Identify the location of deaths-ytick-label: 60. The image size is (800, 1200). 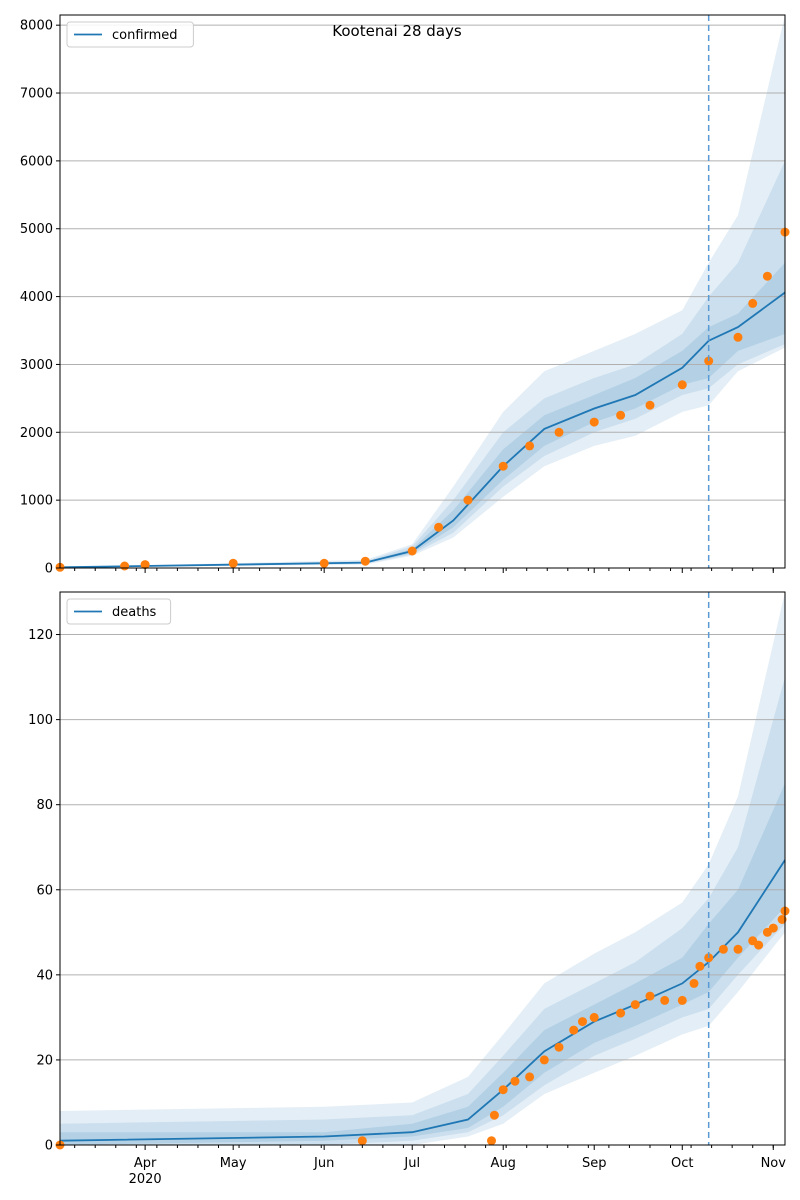
(44, 890).